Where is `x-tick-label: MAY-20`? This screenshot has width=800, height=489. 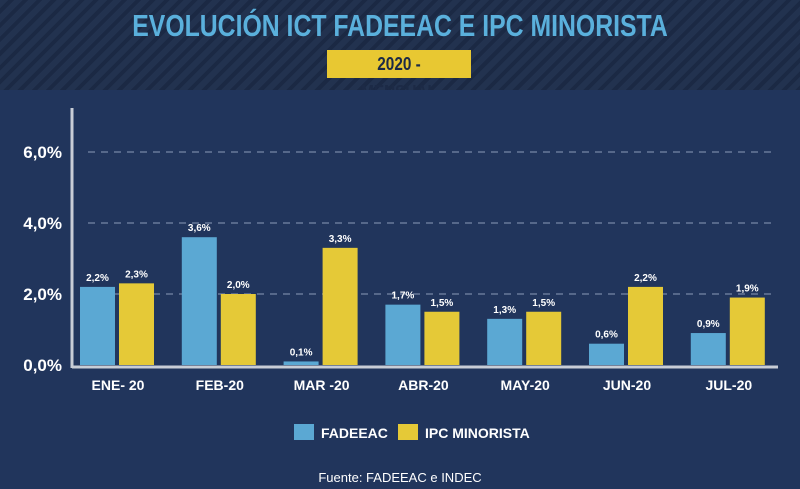
x-tick-label: MAY-20 is located at coordinates (526, 385).